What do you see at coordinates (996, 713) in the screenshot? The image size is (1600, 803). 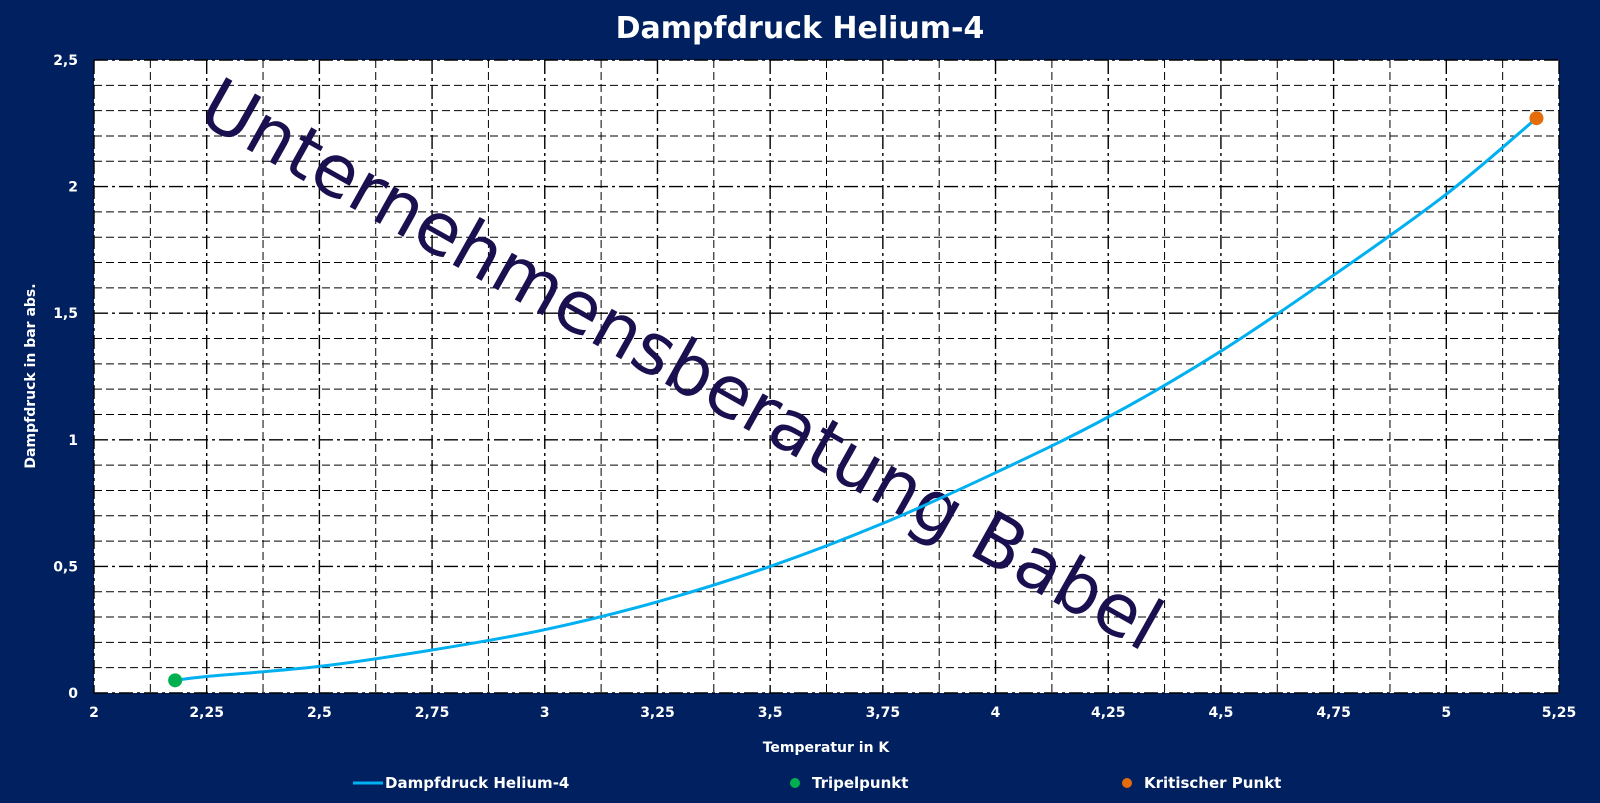 I see `x-tick-label: 4` at bounding box center [996, 713].